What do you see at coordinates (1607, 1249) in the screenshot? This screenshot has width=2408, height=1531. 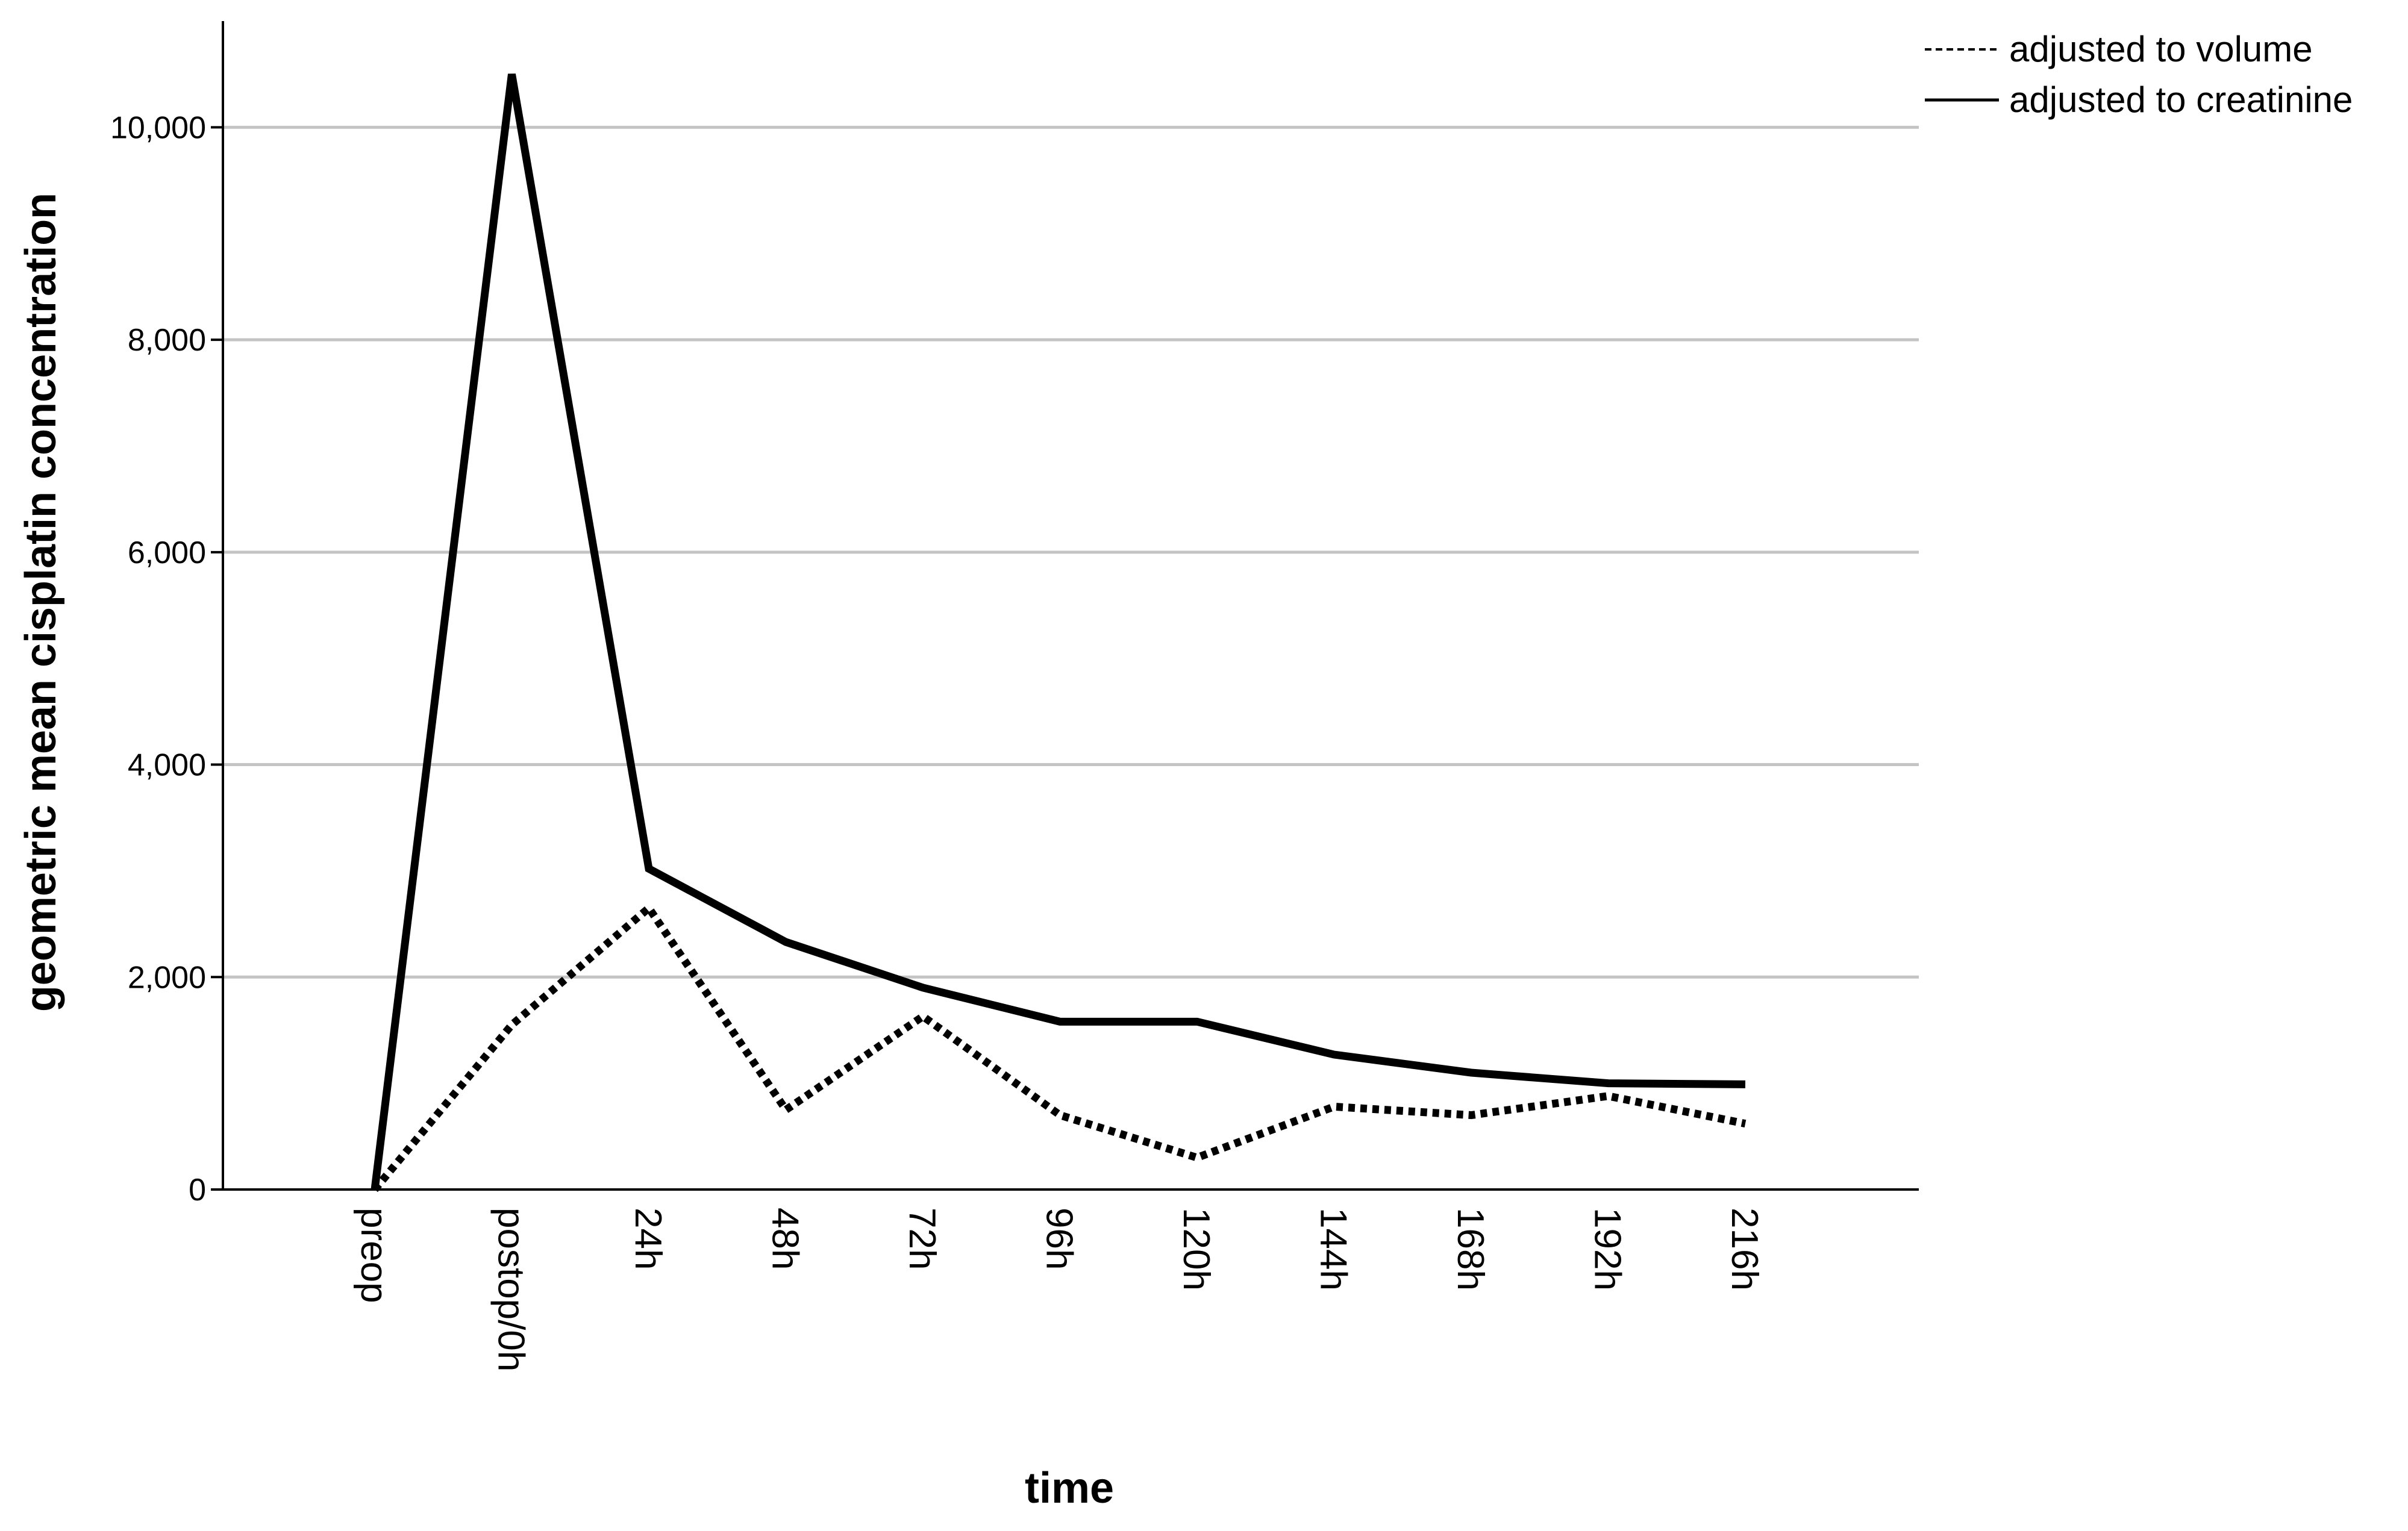 I see `x-tick-label-9: 192h` at bounding box center [1607, 1249].